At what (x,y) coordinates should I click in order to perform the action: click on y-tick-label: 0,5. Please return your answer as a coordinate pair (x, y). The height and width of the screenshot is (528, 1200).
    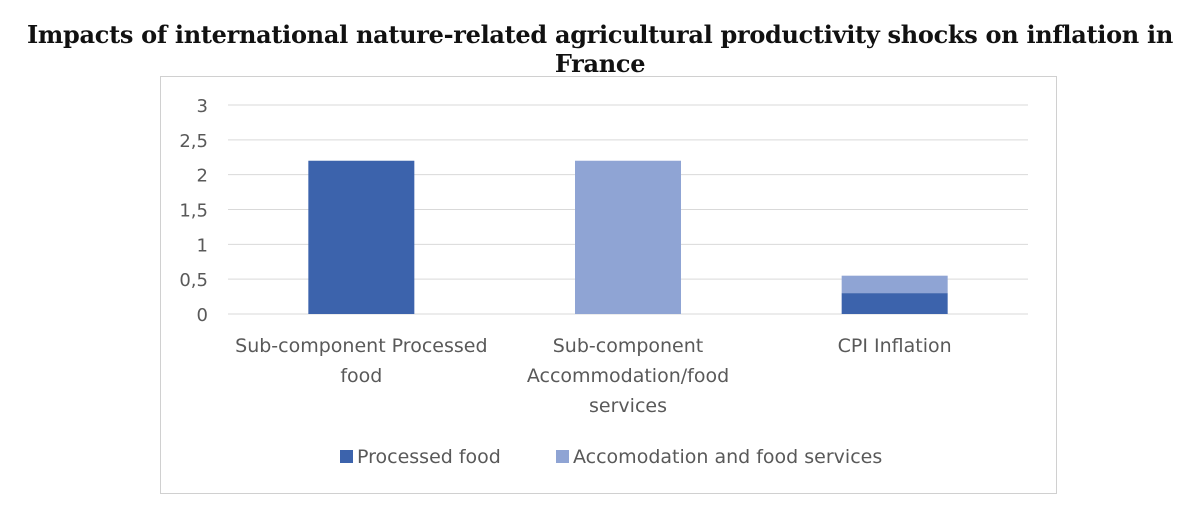
    Looking at the image, I should click on (193, 280).